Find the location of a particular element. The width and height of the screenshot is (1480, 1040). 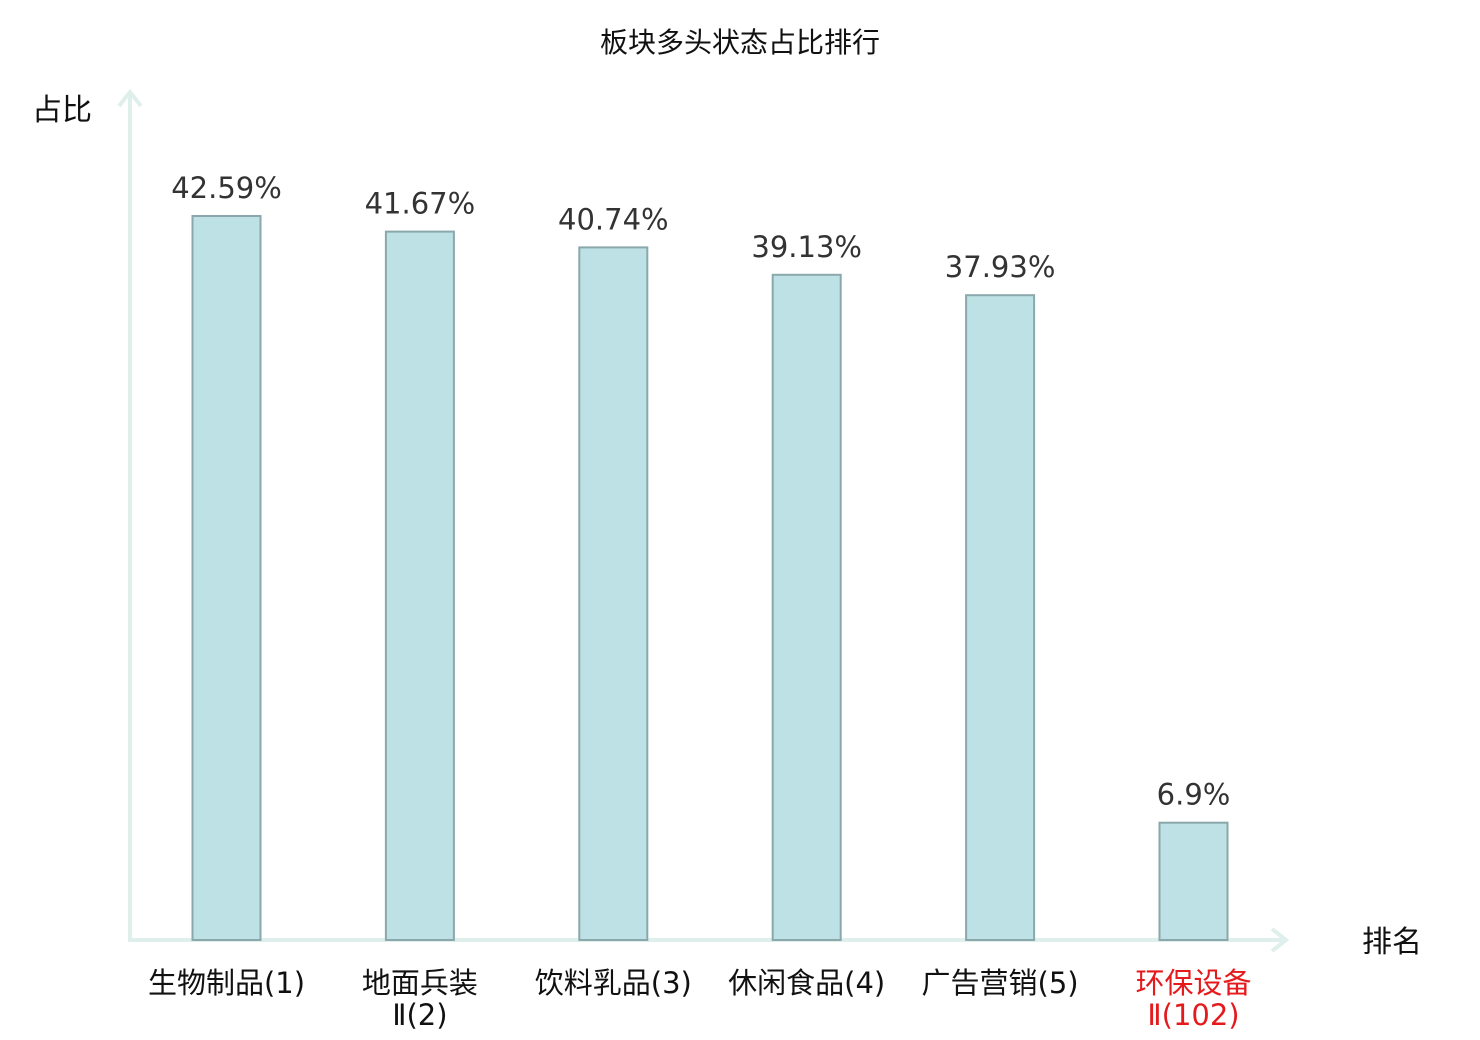

category-label-4: 休闲食品(4) is located at coordinates (806, 983).